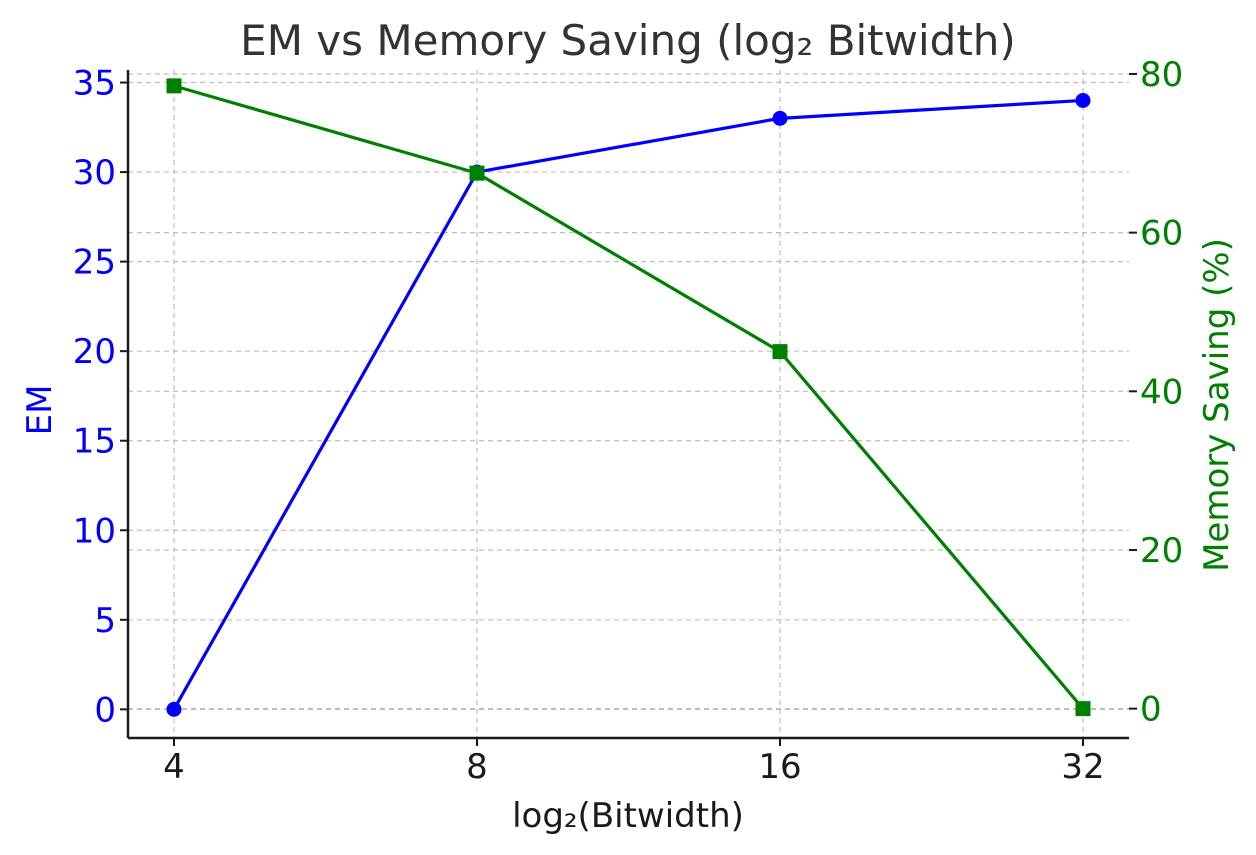  I want to click on y-axis-label-left: EM, so click(40, 410).